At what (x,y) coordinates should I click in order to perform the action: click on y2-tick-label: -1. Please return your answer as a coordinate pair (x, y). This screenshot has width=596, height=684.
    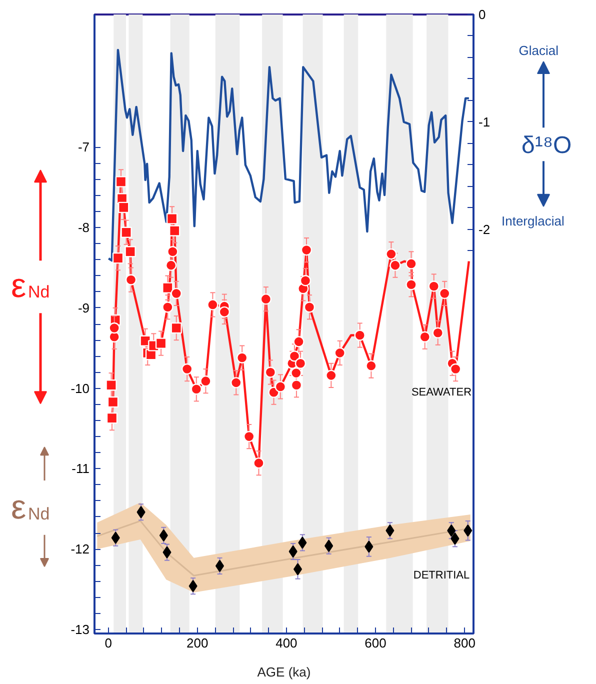
    Looking at the image, I should click on (484, 122).